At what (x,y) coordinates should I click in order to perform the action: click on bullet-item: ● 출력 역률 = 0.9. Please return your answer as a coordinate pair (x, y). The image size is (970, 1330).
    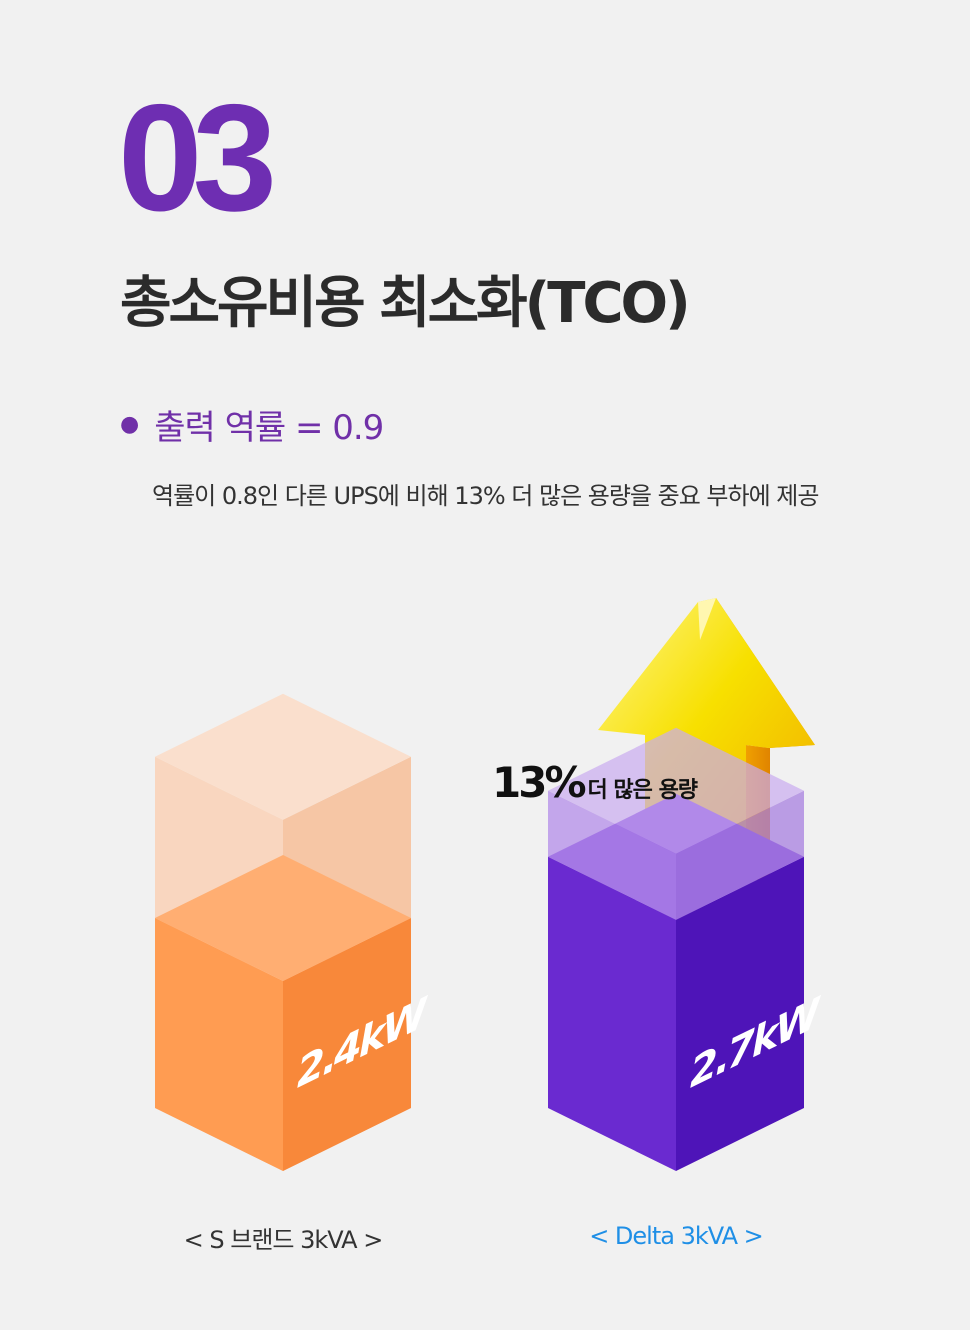
    Looking at the image, I should click on (252, 424).